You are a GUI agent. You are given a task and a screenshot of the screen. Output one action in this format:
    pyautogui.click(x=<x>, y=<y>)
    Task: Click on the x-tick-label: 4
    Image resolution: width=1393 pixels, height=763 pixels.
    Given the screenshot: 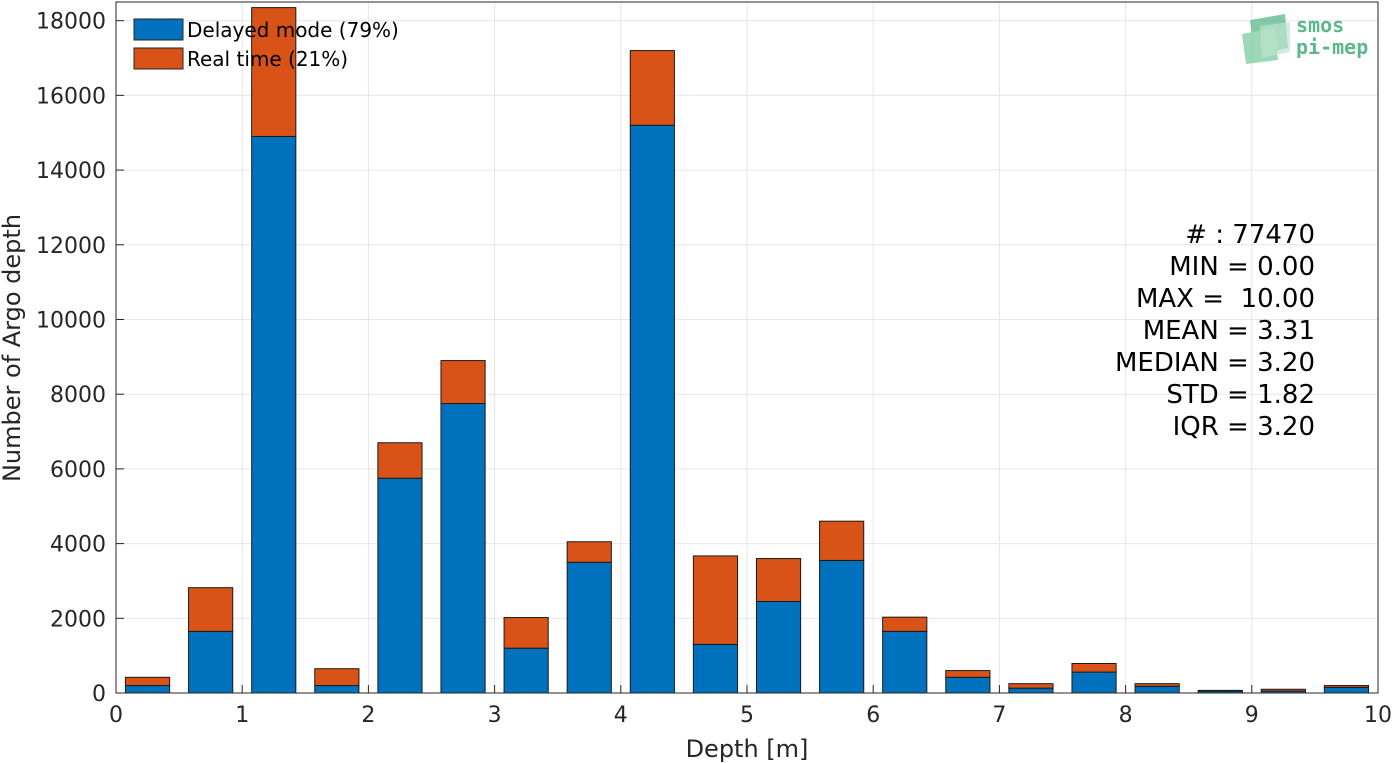 What is the action you would take?
    pyautogui.click(x=621, y=715)
    